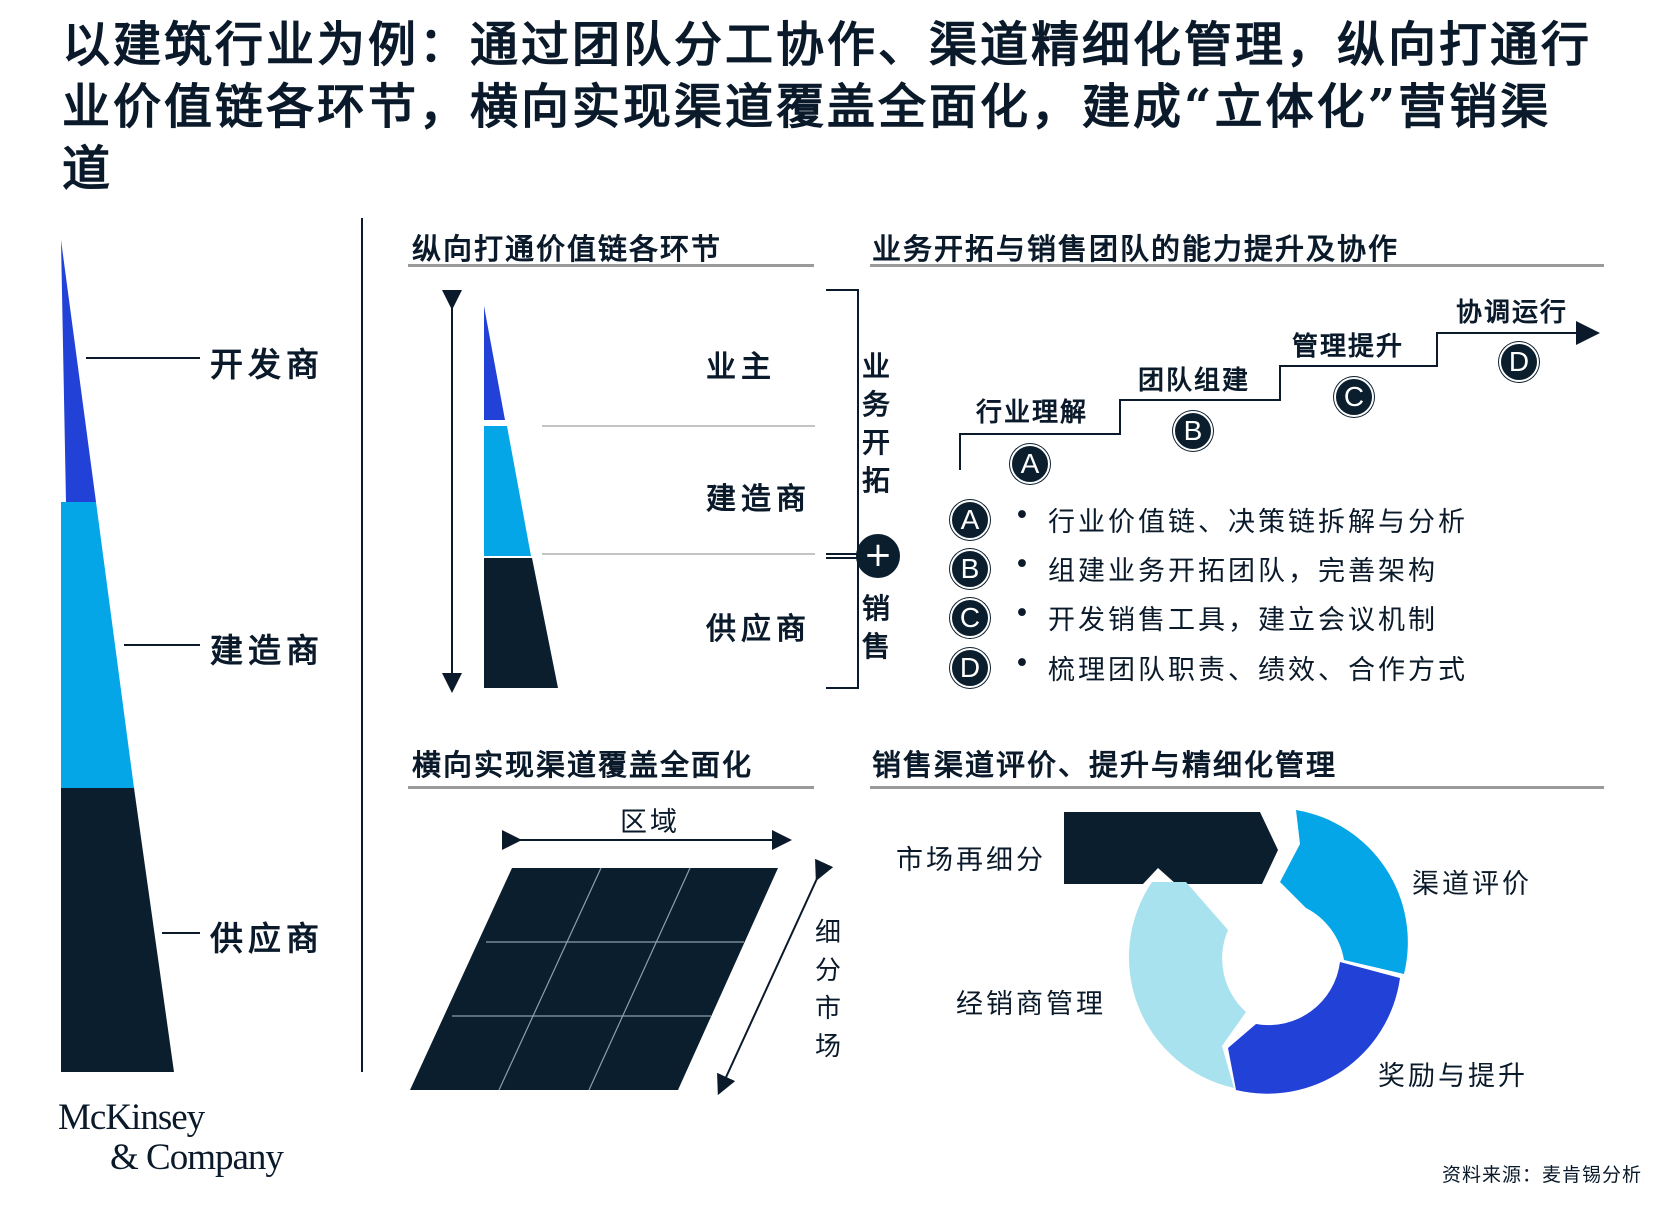 This screenshot has width=1660, height=1210. I want to click on cycle-label-incentive: 奖励与提升, so click(1453, 1076).